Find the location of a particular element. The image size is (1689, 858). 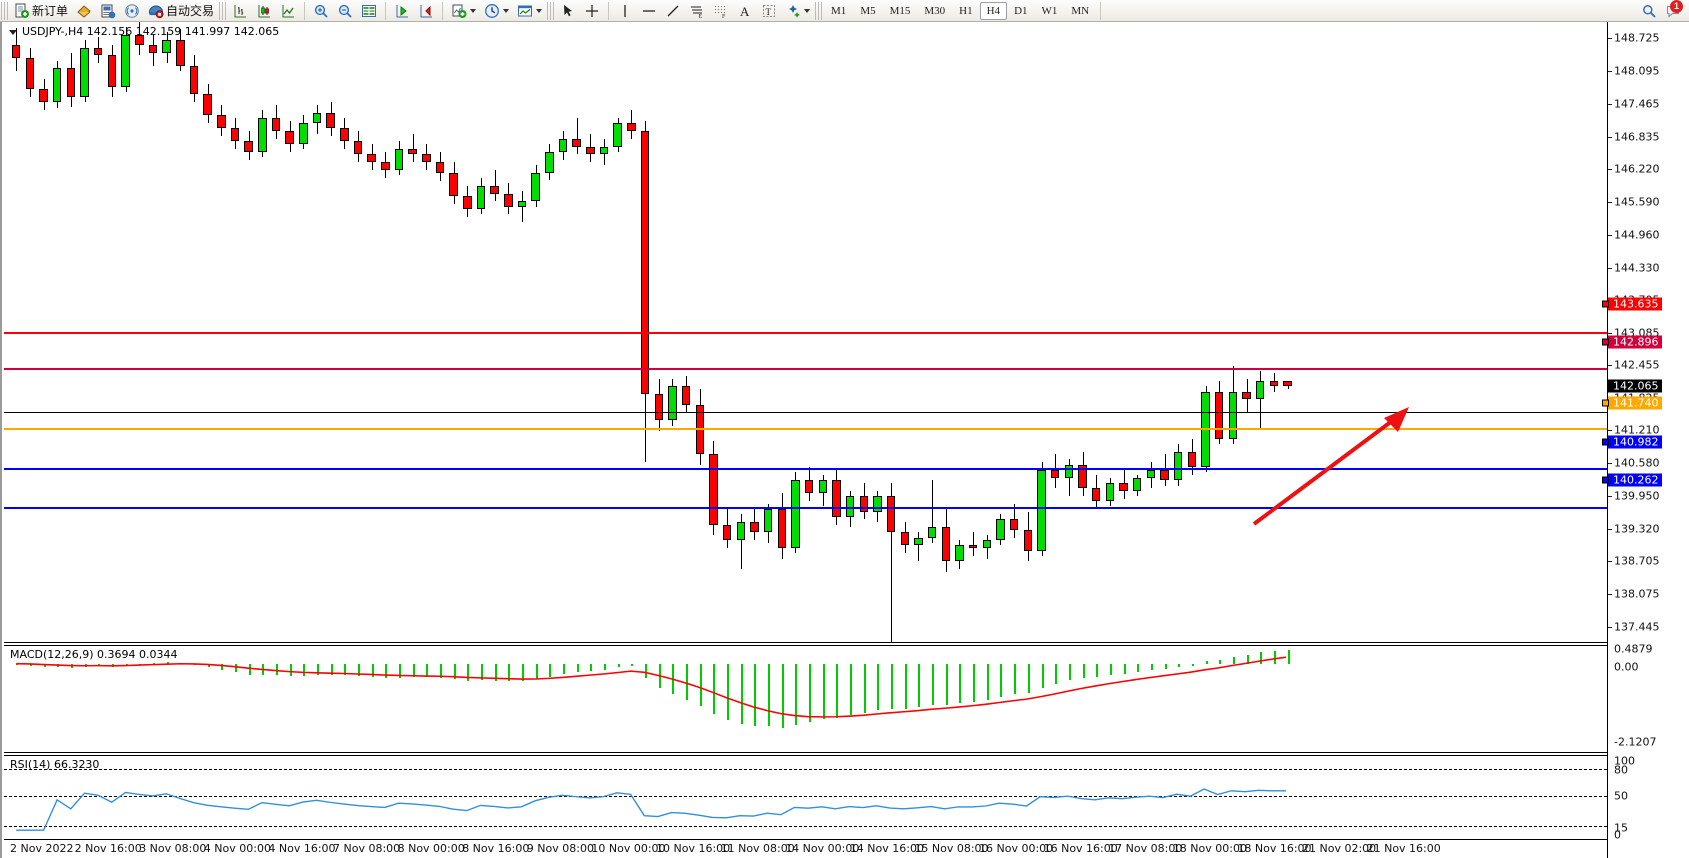

terminal-icon is located at coordinates (108, 11).